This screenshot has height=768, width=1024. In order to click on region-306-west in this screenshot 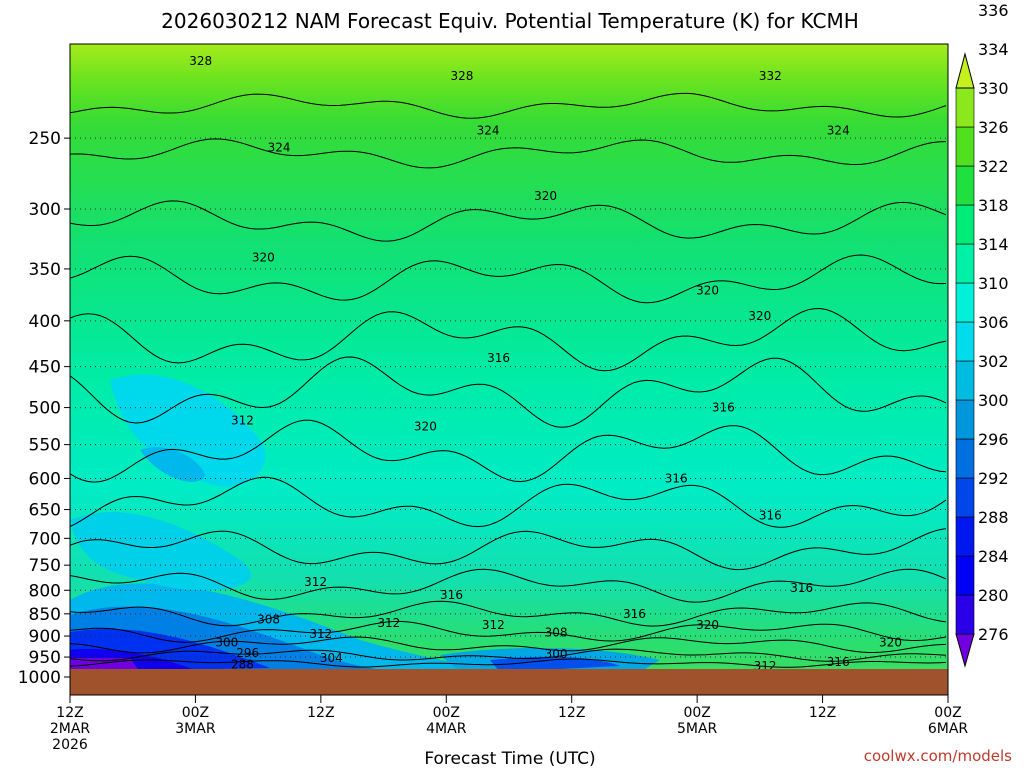, I will do `click(172, 464)`.